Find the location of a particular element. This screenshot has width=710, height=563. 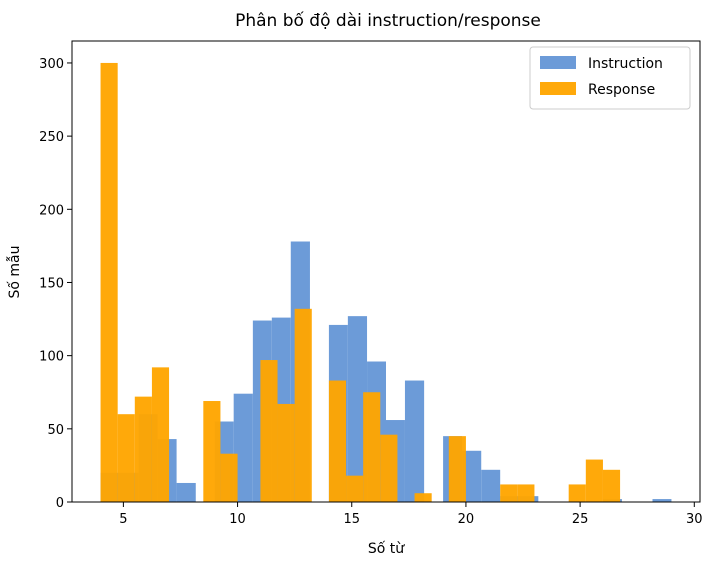

x-axis: 5 10 15 20 25 30 is located at coordinates (411, 514).